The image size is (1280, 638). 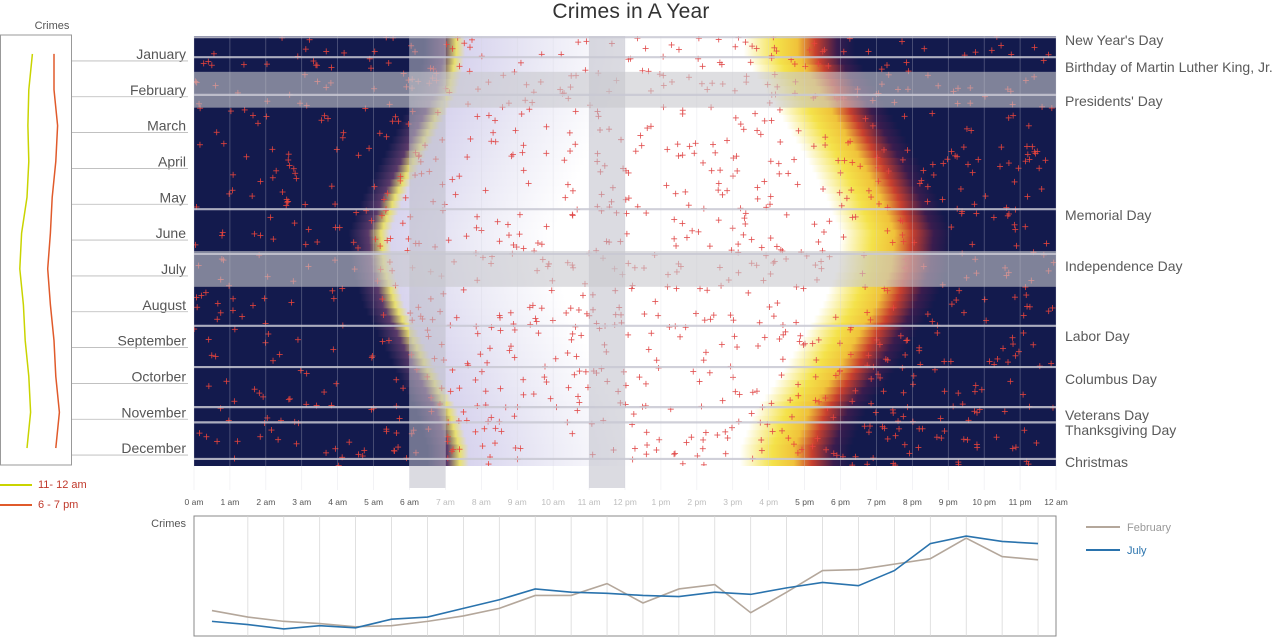 I want to click on month-label-may: May, so click(x=173, y=197).